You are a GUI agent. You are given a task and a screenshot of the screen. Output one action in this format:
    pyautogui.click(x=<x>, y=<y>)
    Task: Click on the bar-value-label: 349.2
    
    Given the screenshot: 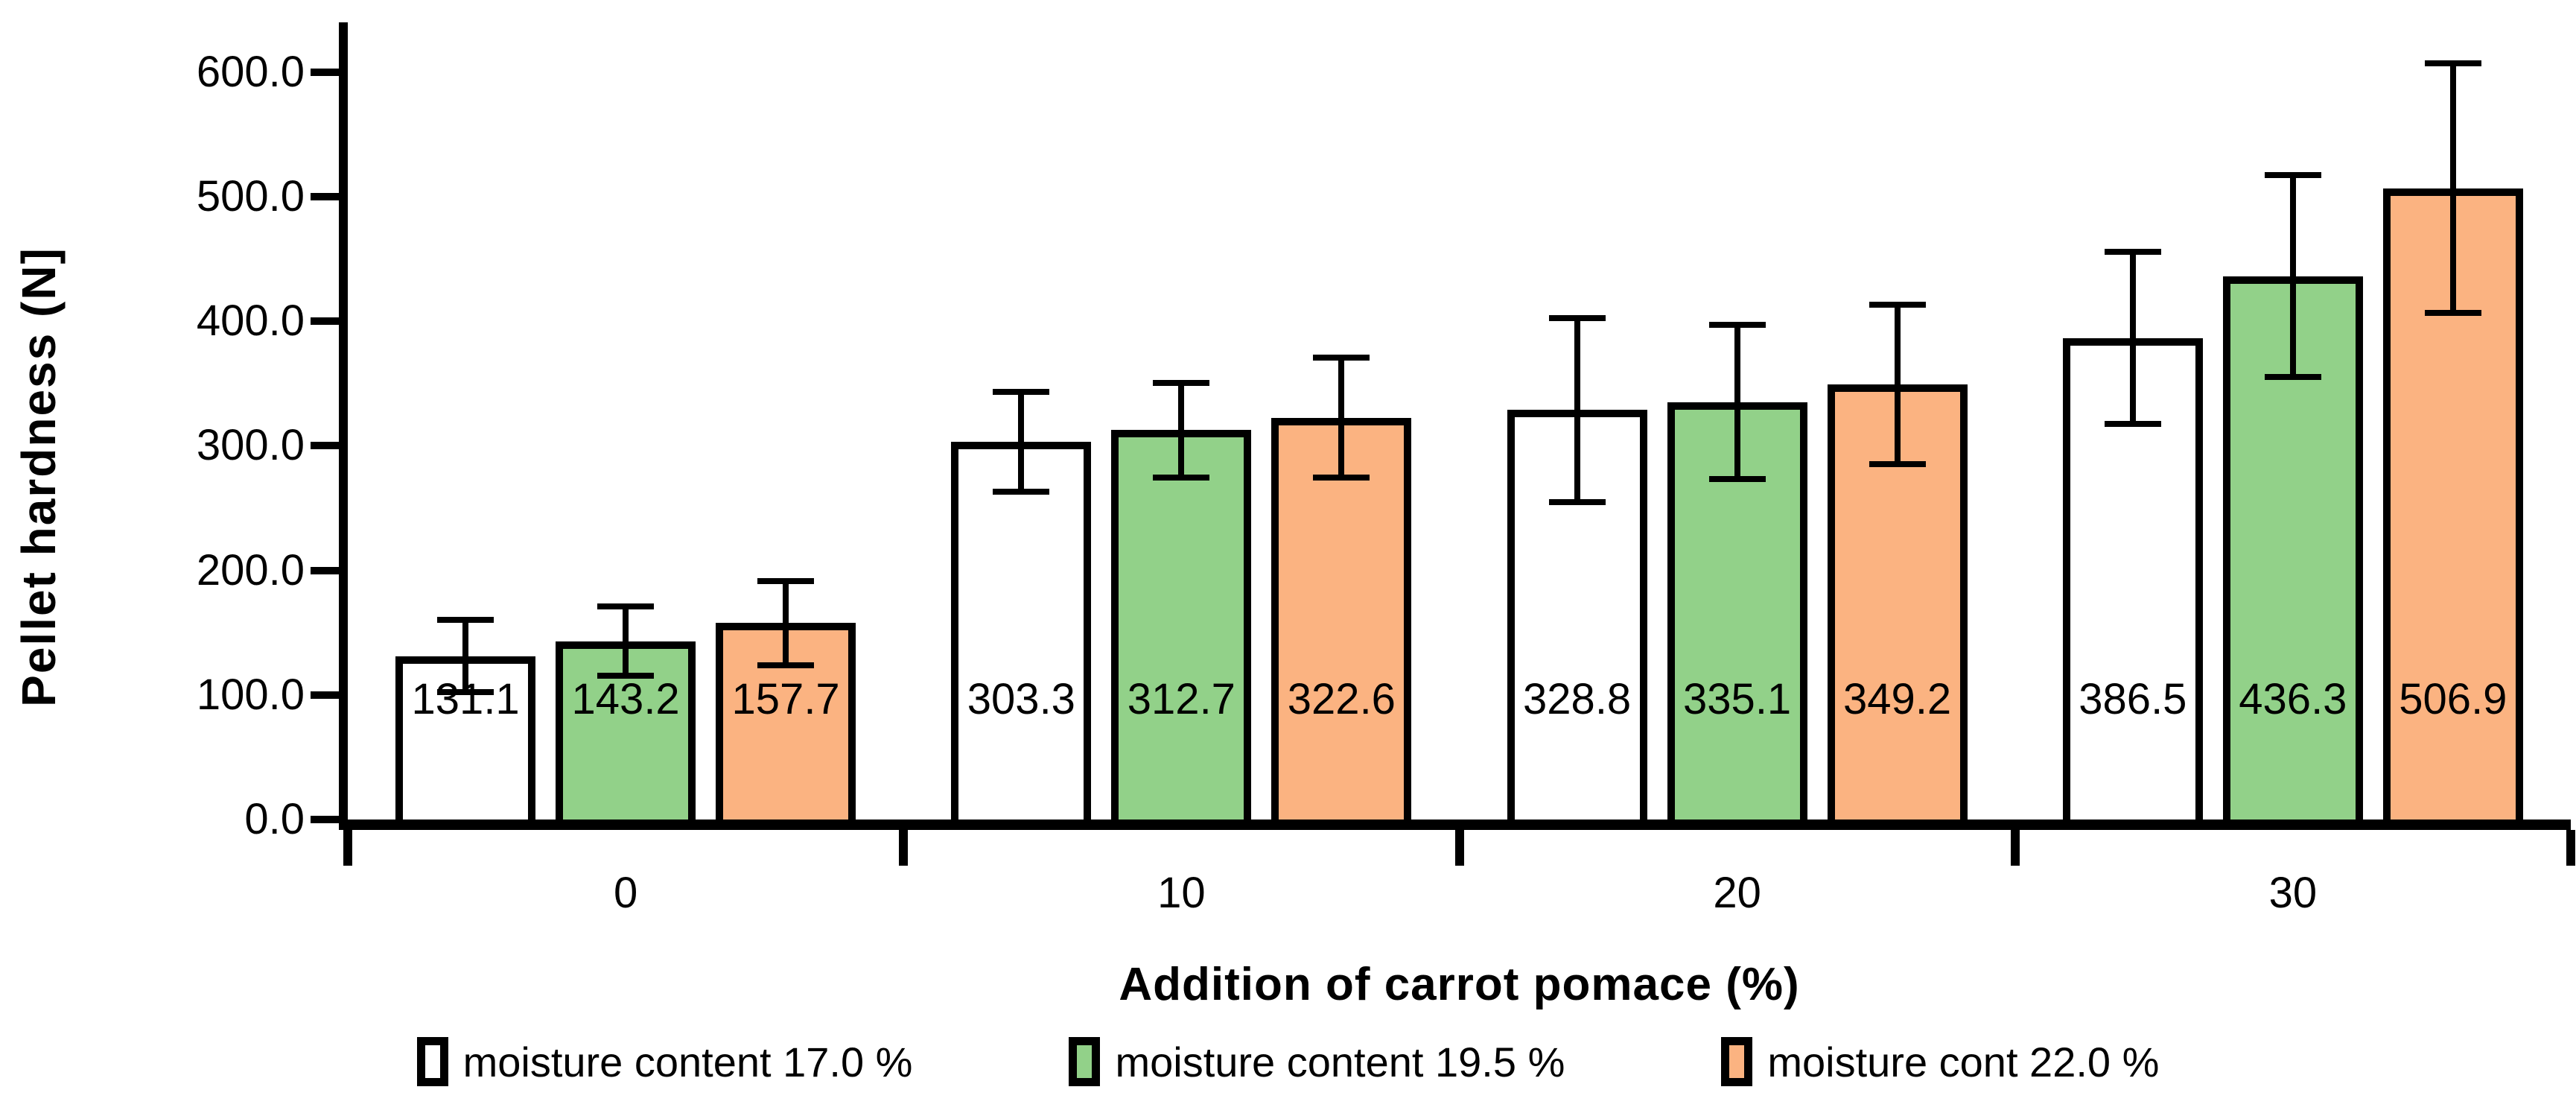 What is the action you would take?
    pyautogui.click(x=1897, y=698)
    